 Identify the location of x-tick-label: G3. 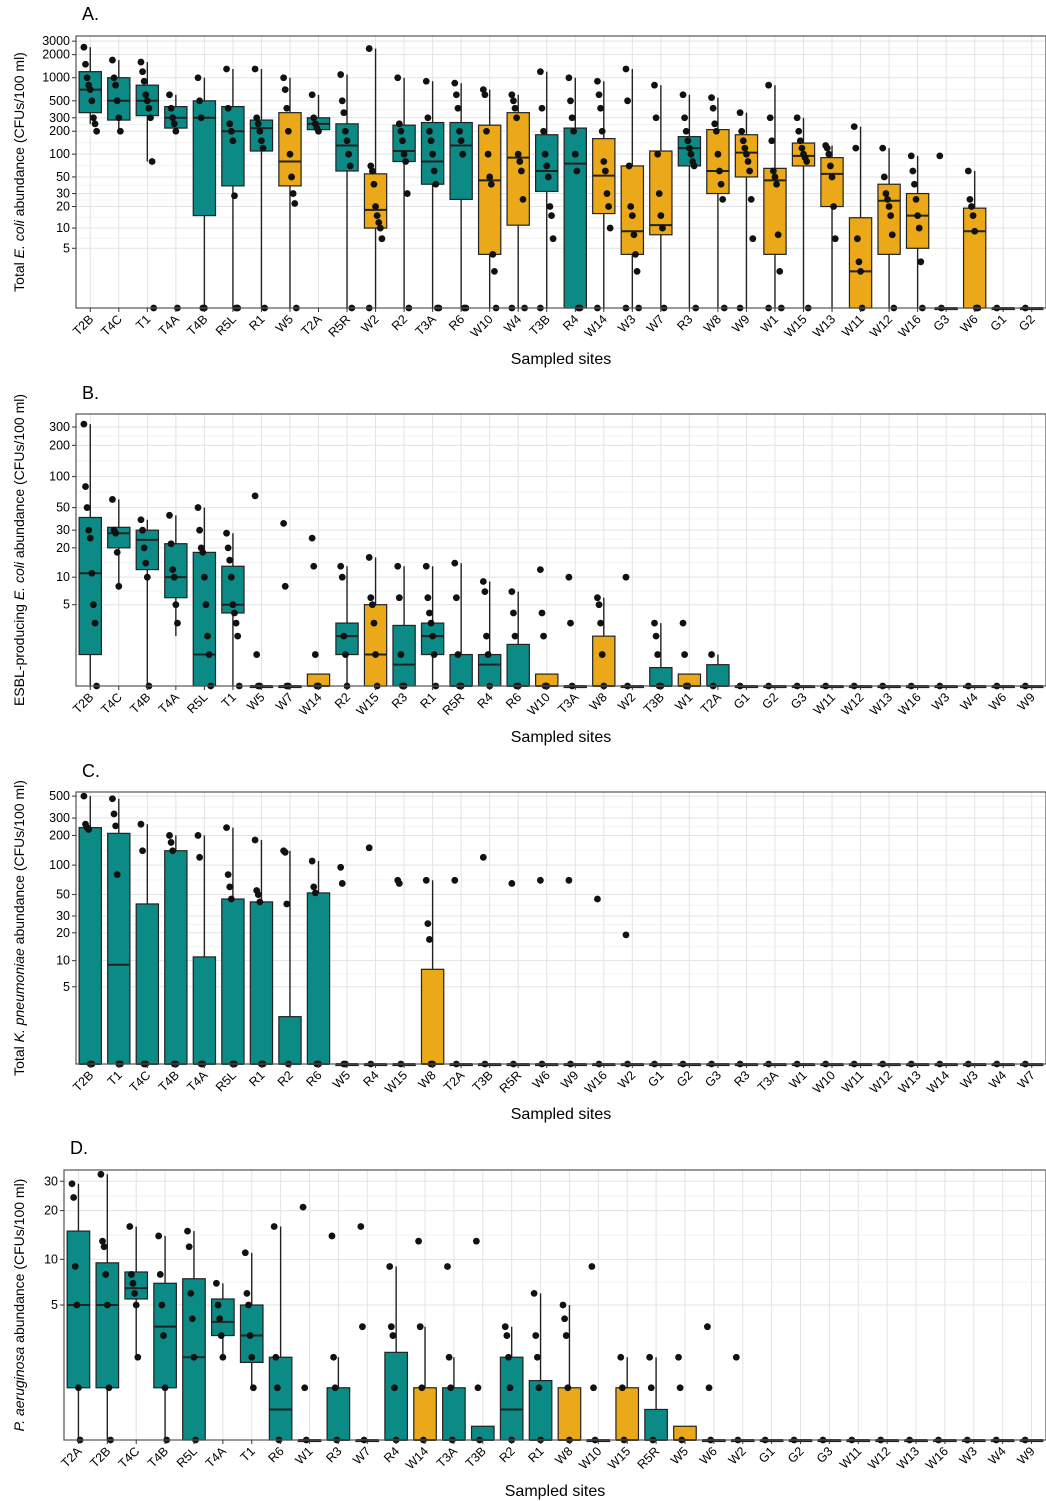
(942, 323).